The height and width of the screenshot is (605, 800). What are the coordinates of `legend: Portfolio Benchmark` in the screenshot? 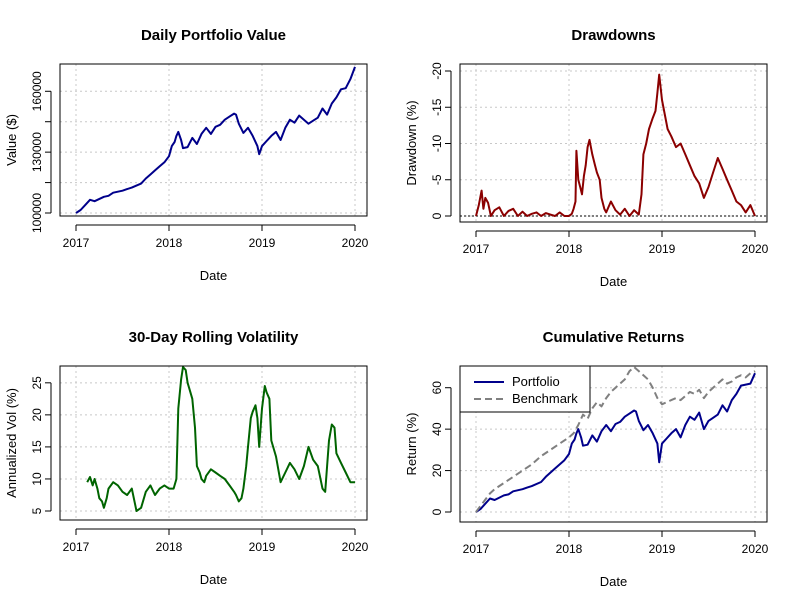 It's located at (525, 389).